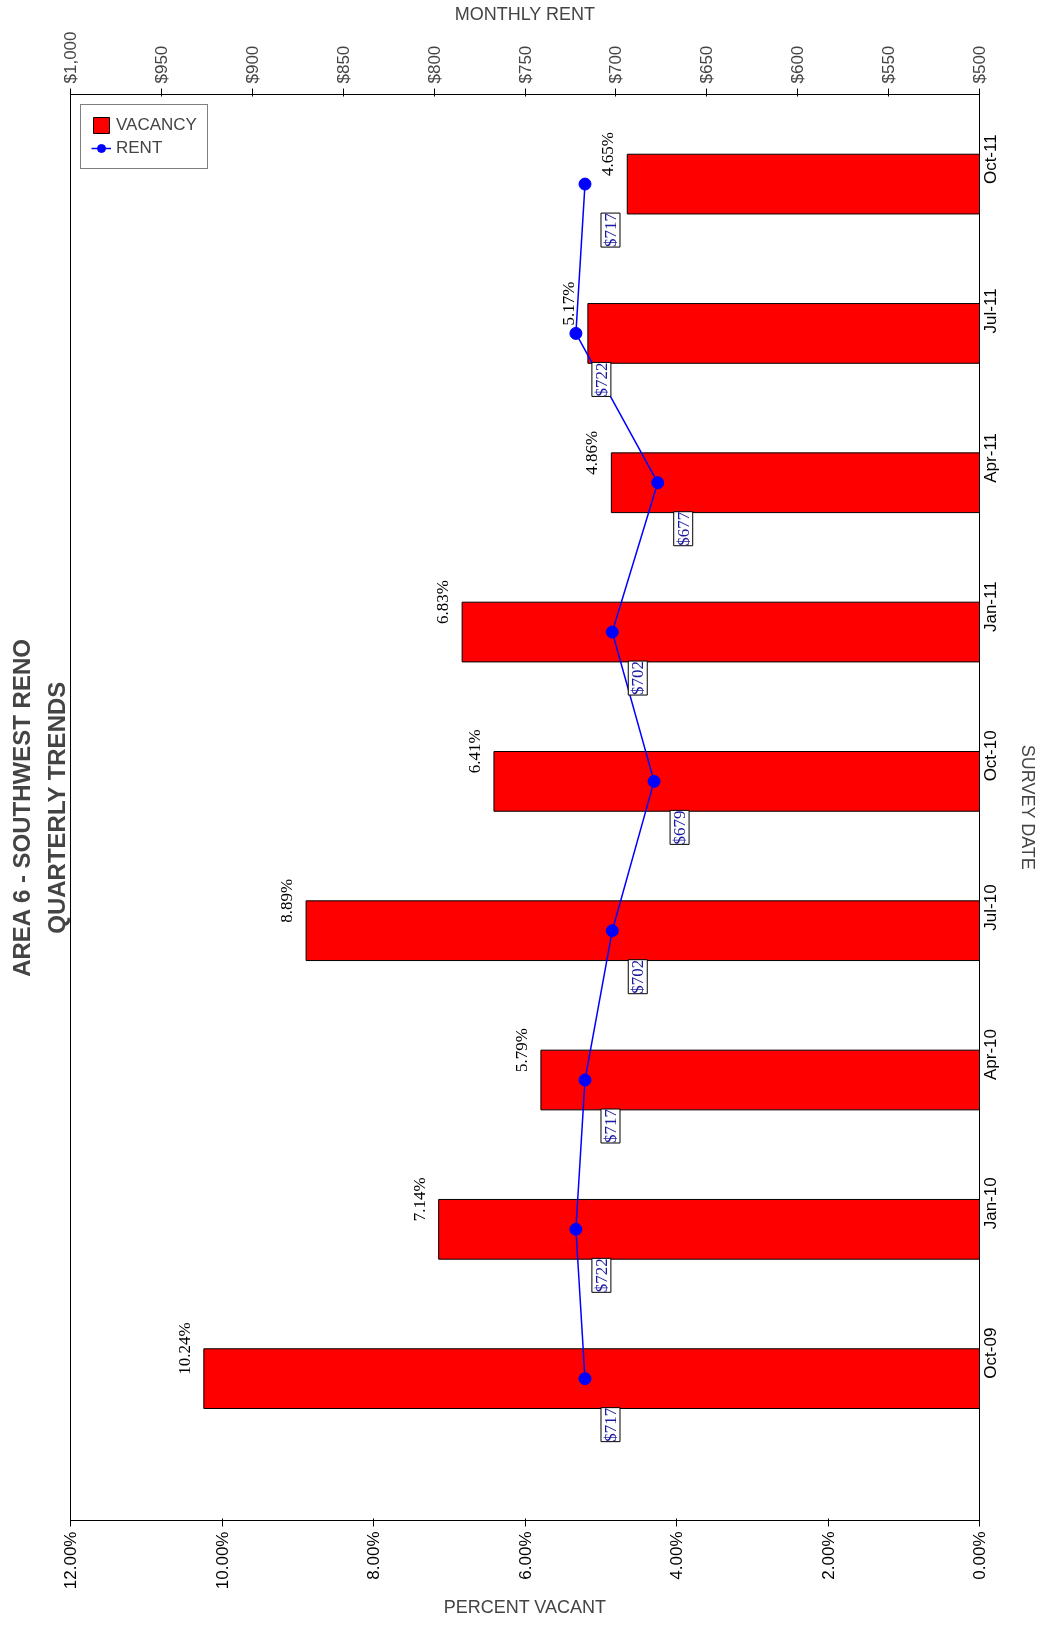 The height and width of the screenshot is (1629, 1050). I want to click on data-label: 6.83%, so click(443, 602).